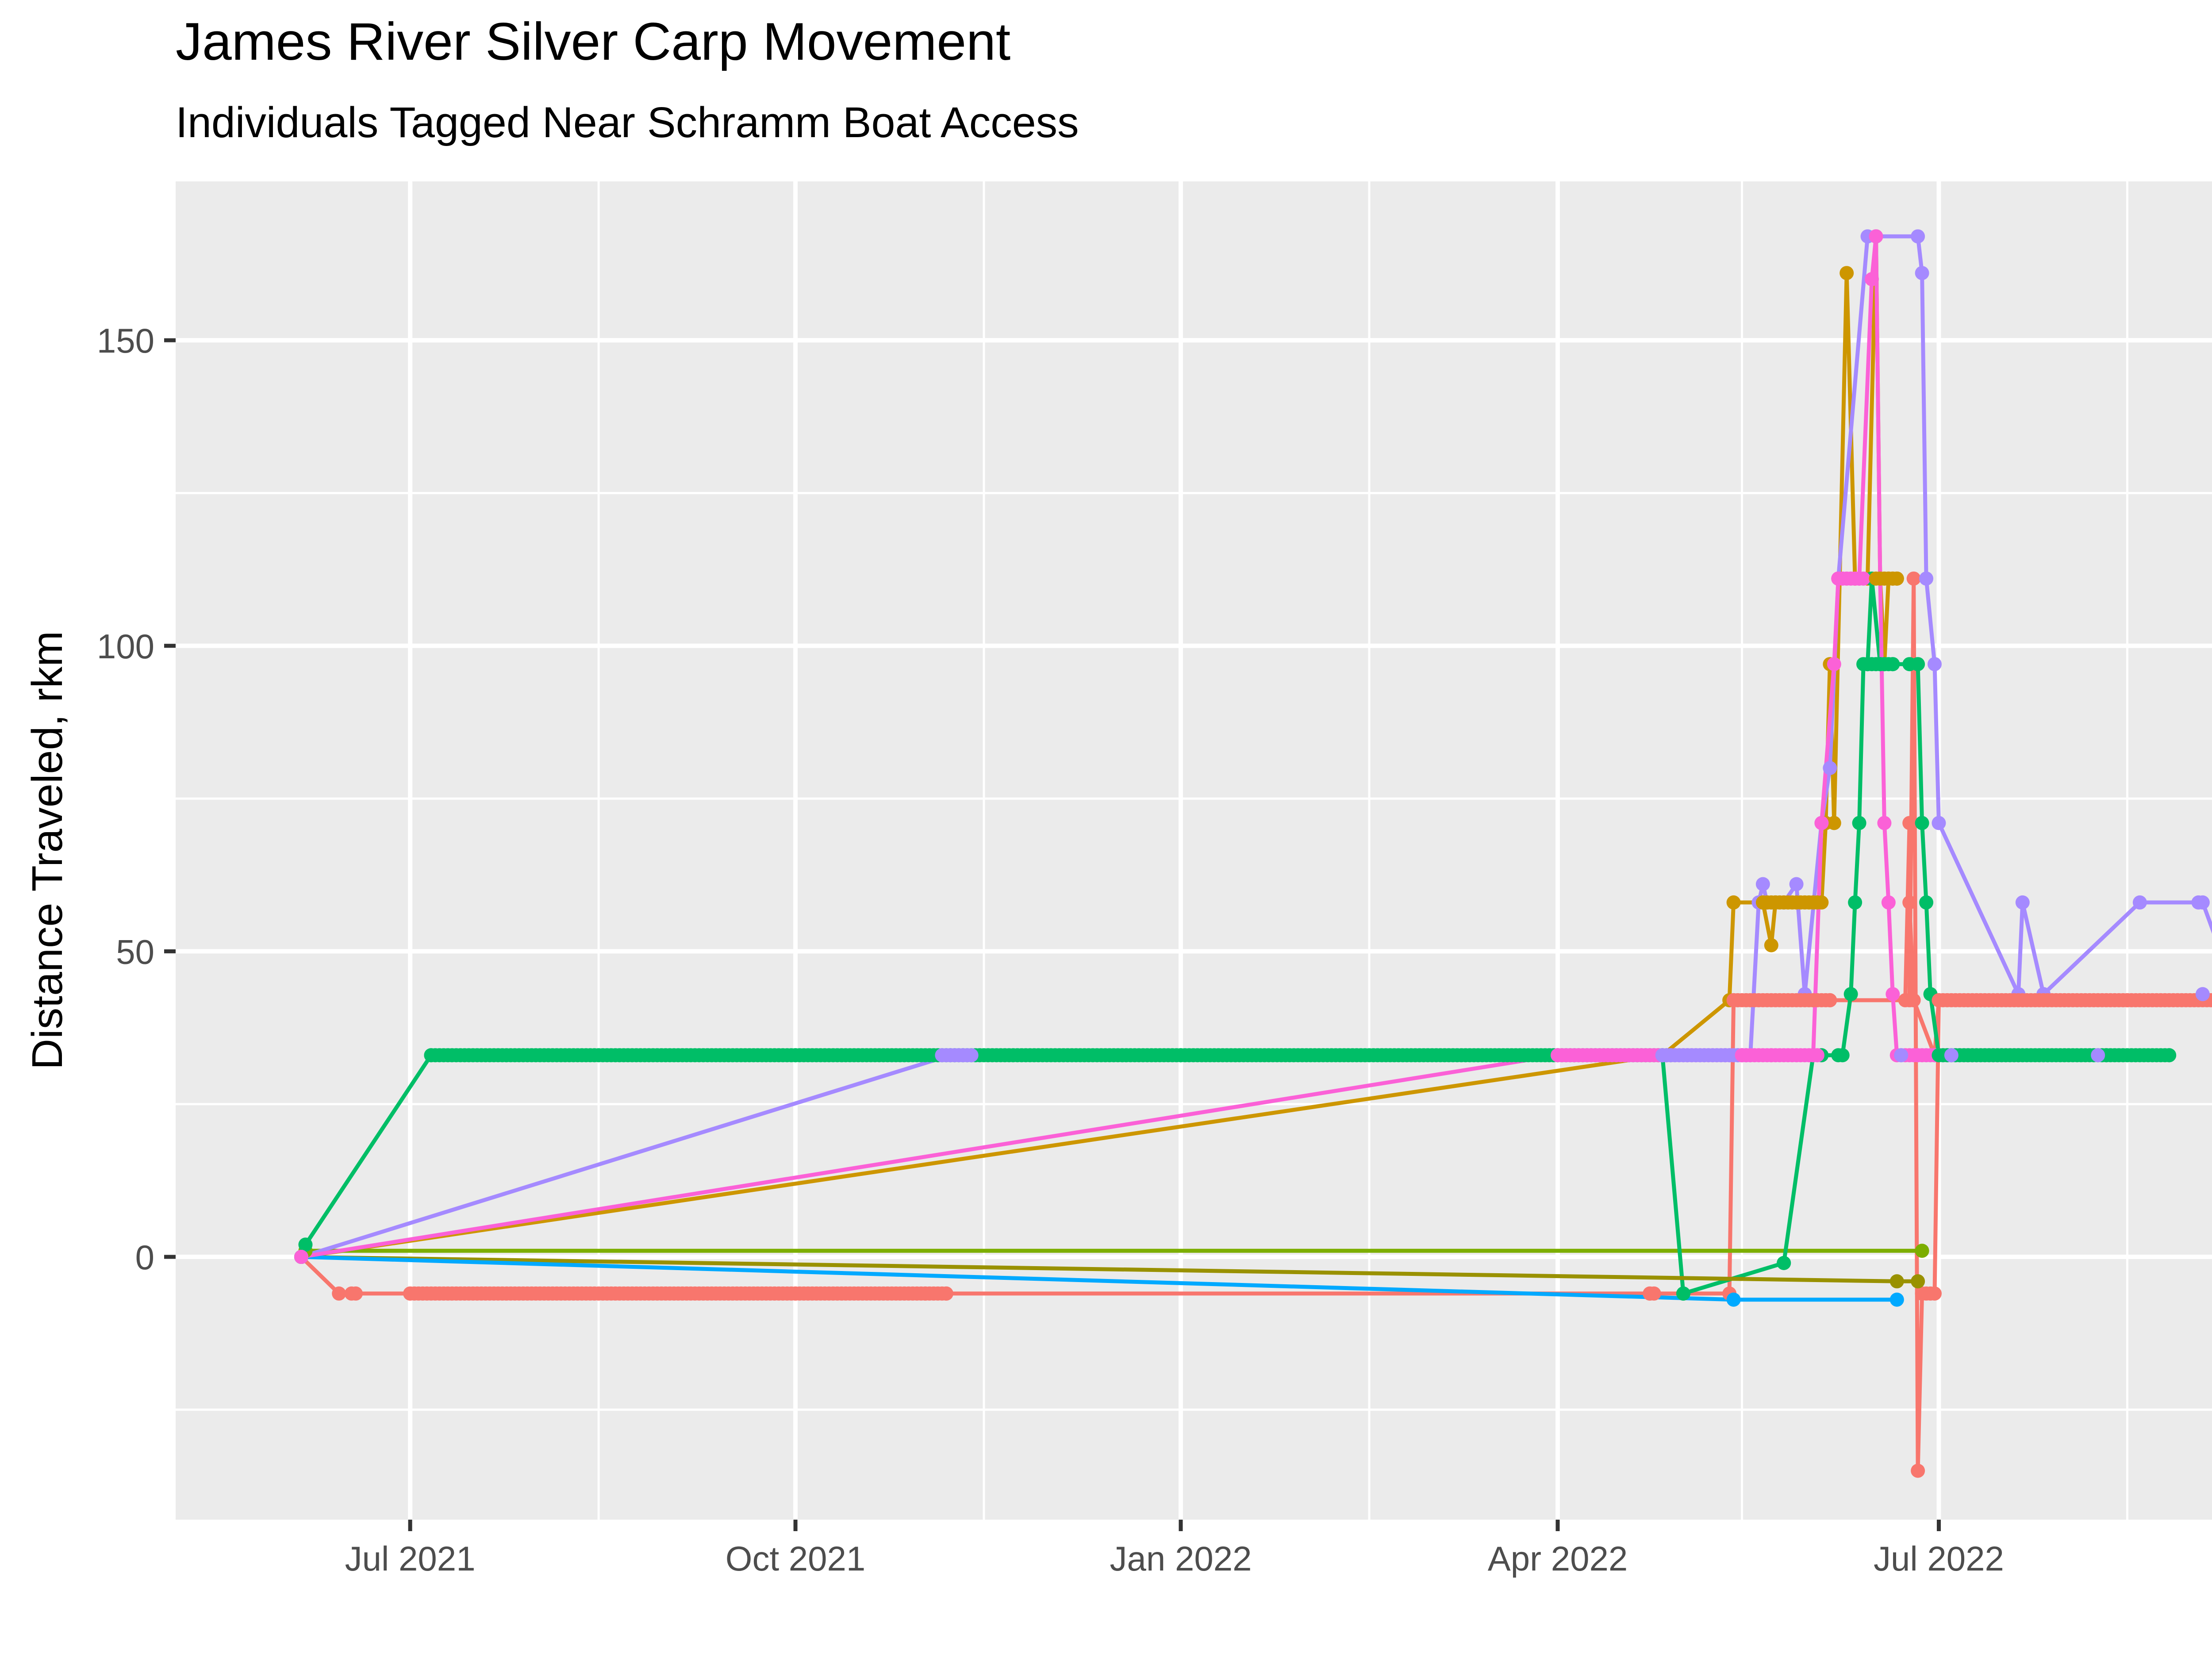 The image size is (2212, 1659). I want to click on y-axis: 0 50 100 150, so click(137, 799).